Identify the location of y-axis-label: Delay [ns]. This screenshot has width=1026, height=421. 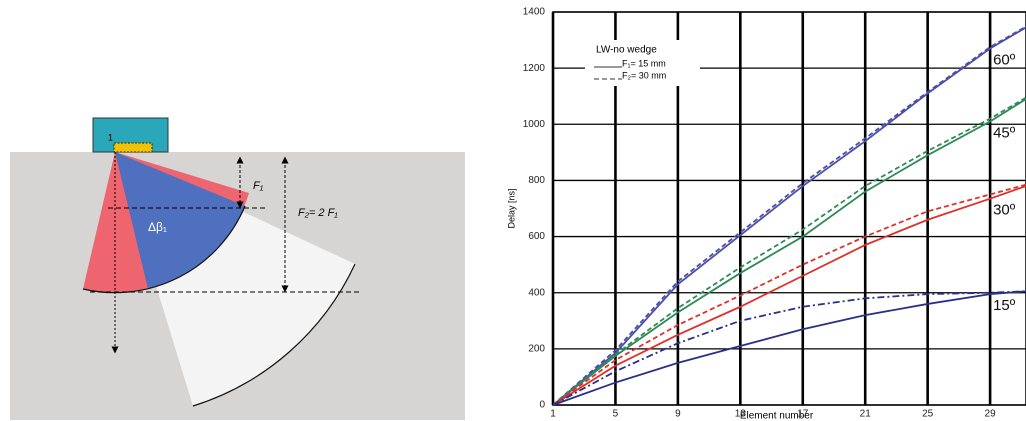
(511, 208).